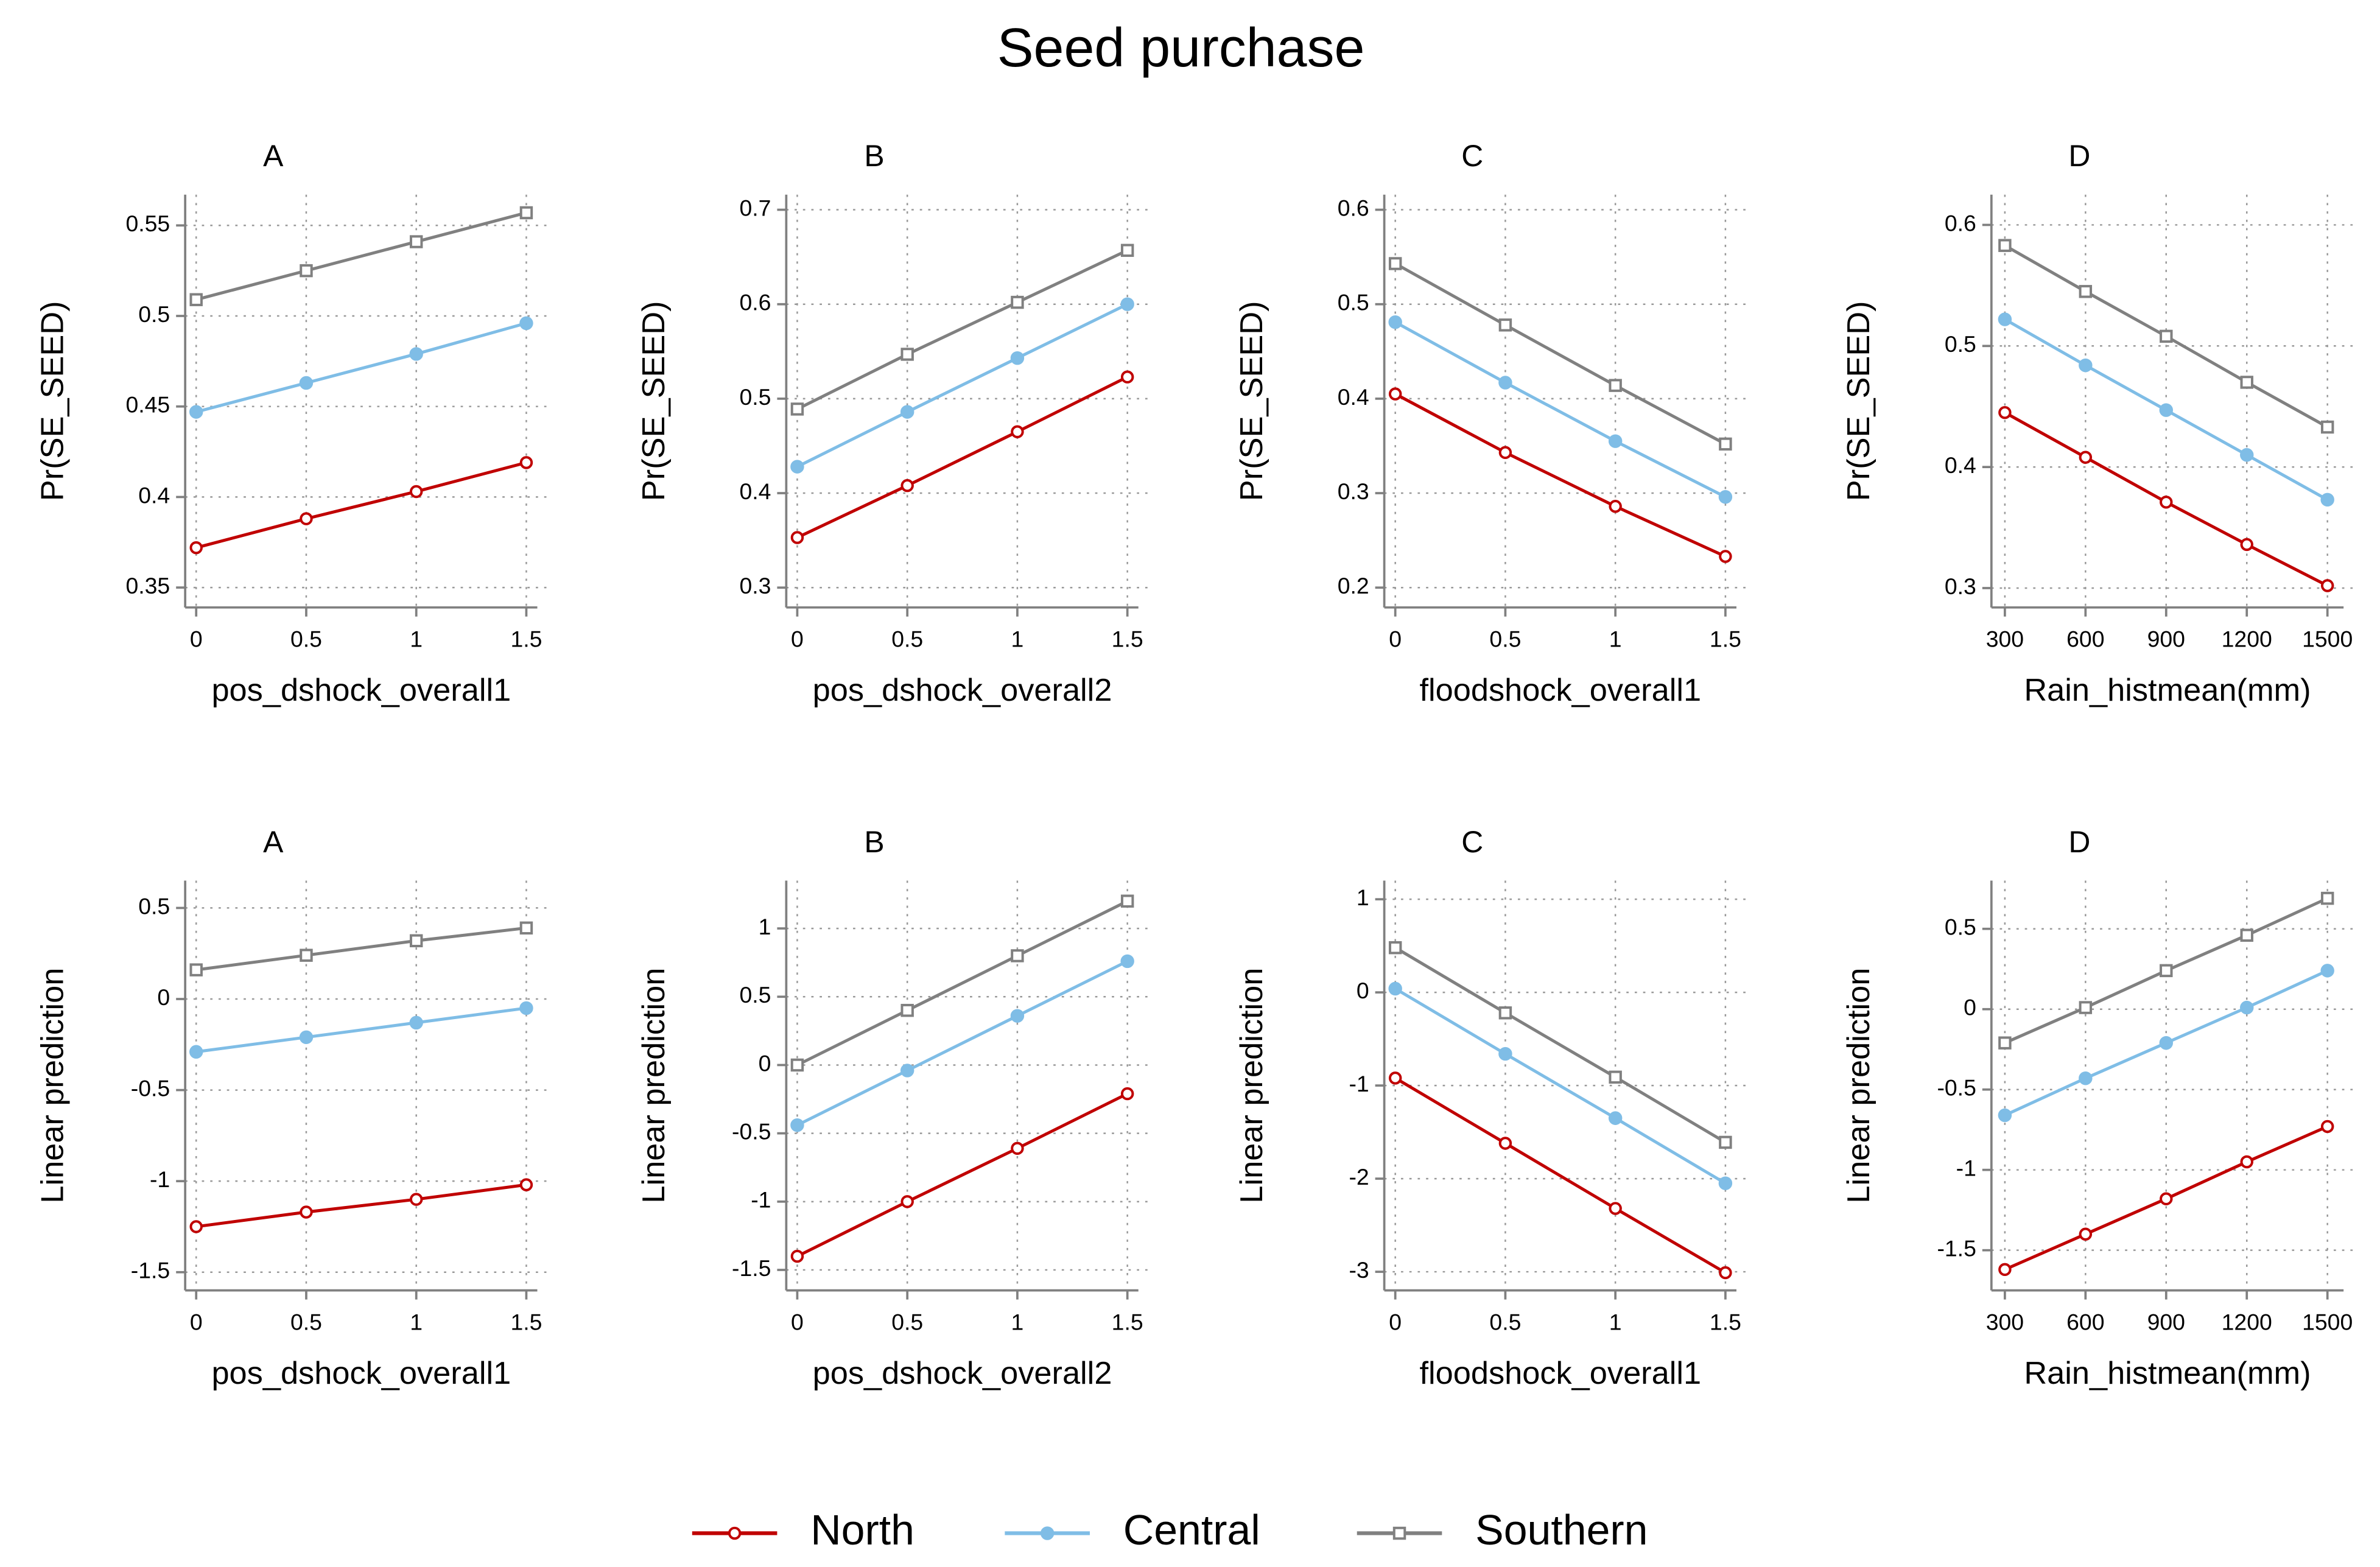 This screenshot has width=2380, height=1567. What do you see at coordinates (755, 207) in the screenshot?
I see `y-tick-label: 0.7` at bounding box center [755, 207].